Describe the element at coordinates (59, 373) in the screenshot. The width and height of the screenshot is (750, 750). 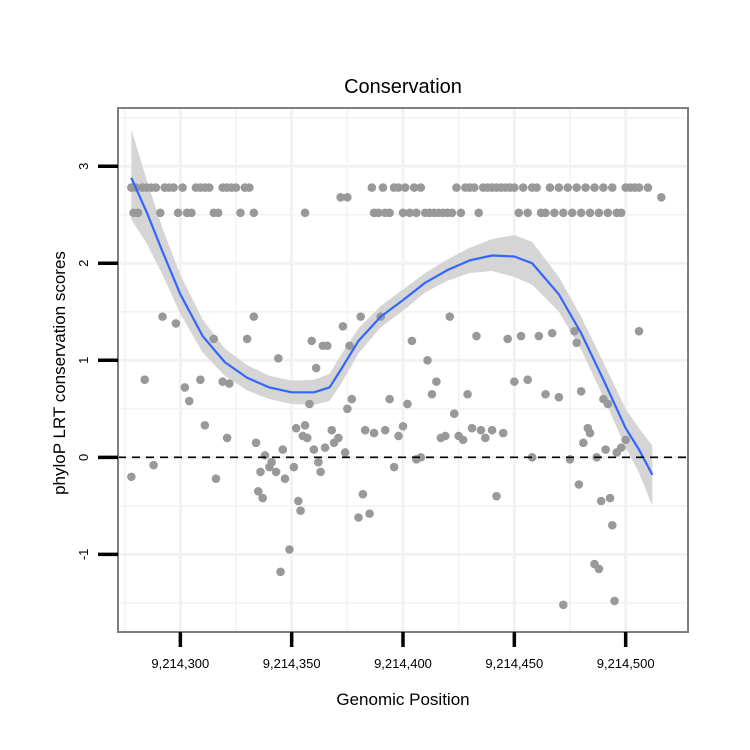
I see `y-axis-label: phyloP LRT conservation scores` at that location.